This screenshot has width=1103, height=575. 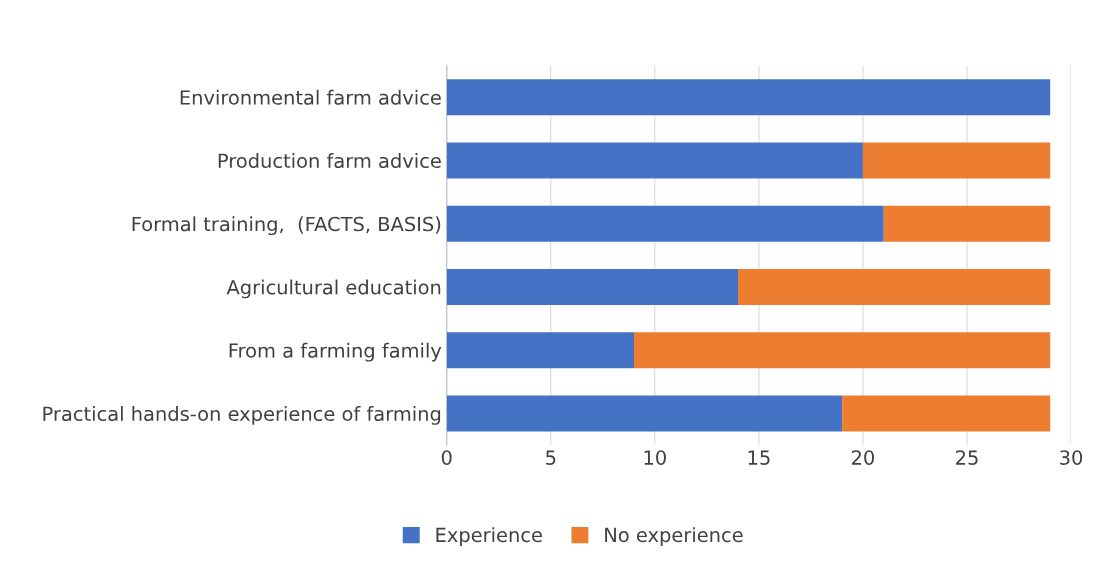 I want to click on legend-label: Experience, so click(x=489, y=536).